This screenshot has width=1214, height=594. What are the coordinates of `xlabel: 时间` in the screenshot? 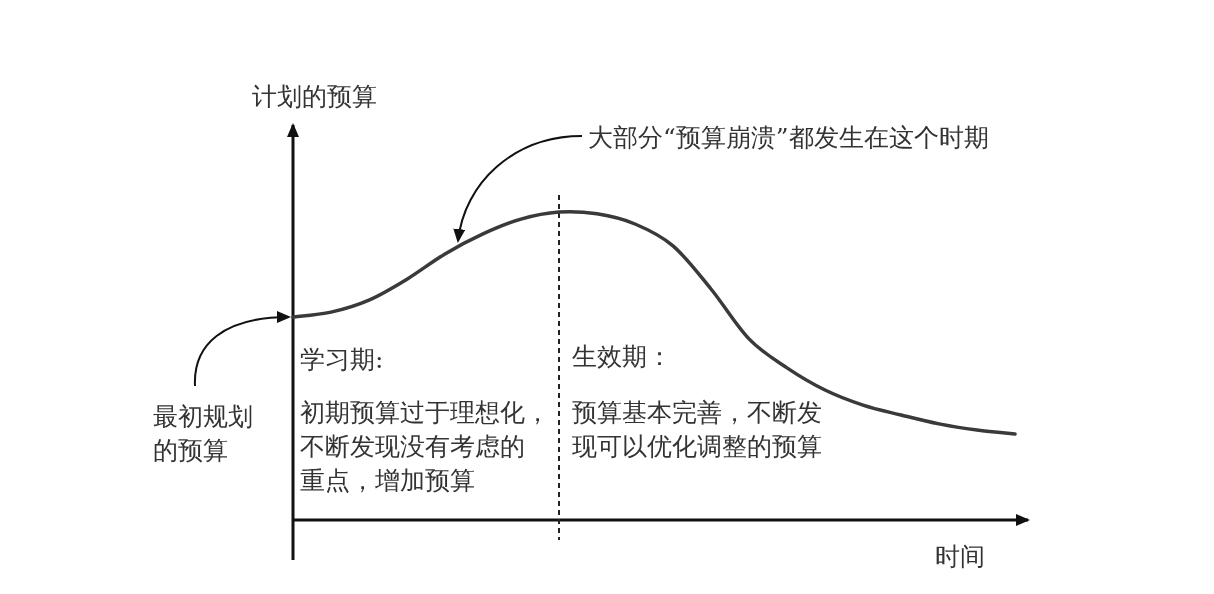 It's located at (960, 556).